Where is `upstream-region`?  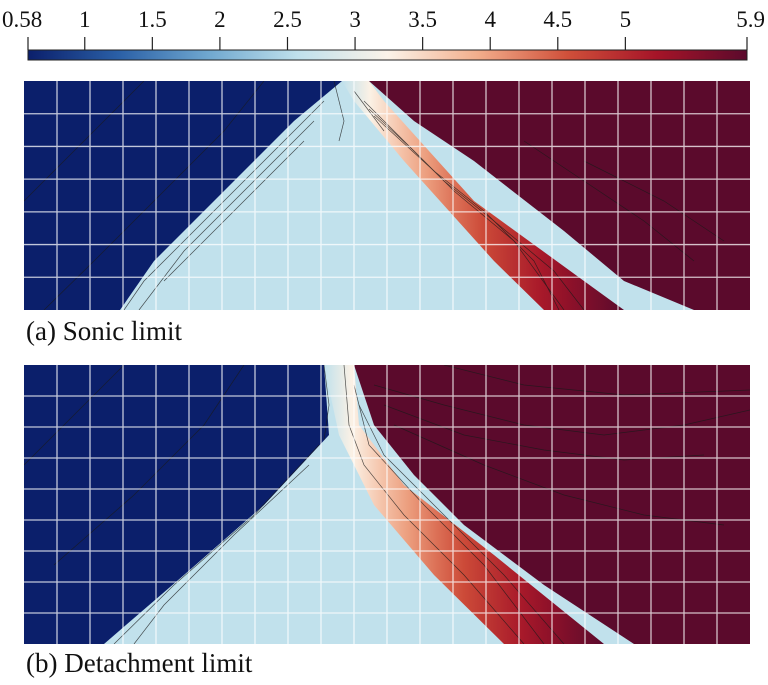 upstream-region is located at coordinates (183, 195).